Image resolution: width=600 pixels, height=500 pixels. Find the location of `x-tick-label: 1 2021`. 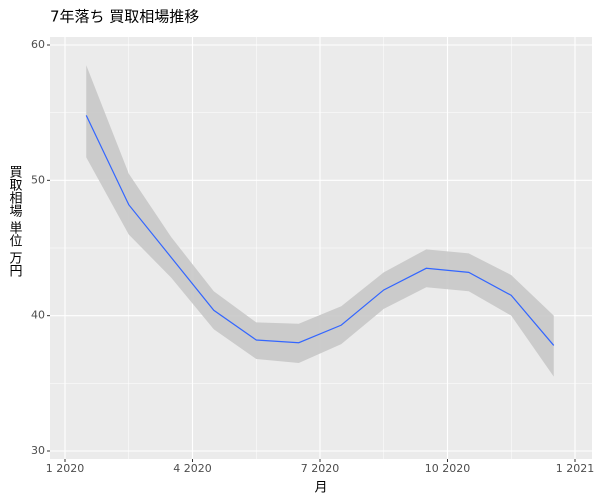

x-tick-label: 1 2021 is located at coordinates (575, 468).